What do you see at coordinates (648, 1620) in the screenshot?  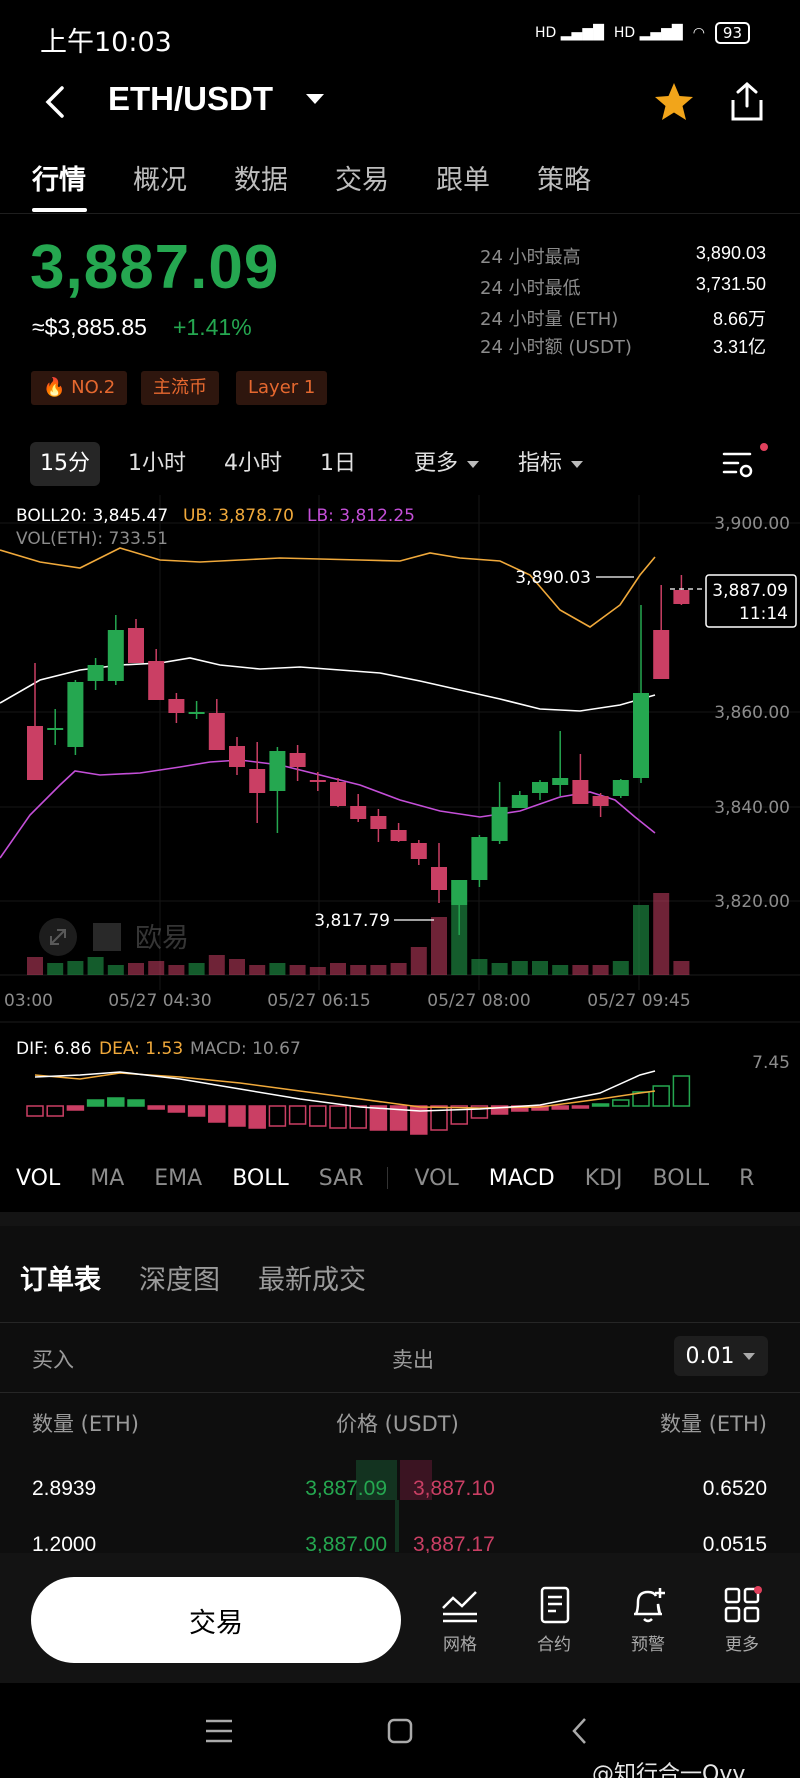 I see `nav-alert: 预警` at bounding box center [648, 1620].